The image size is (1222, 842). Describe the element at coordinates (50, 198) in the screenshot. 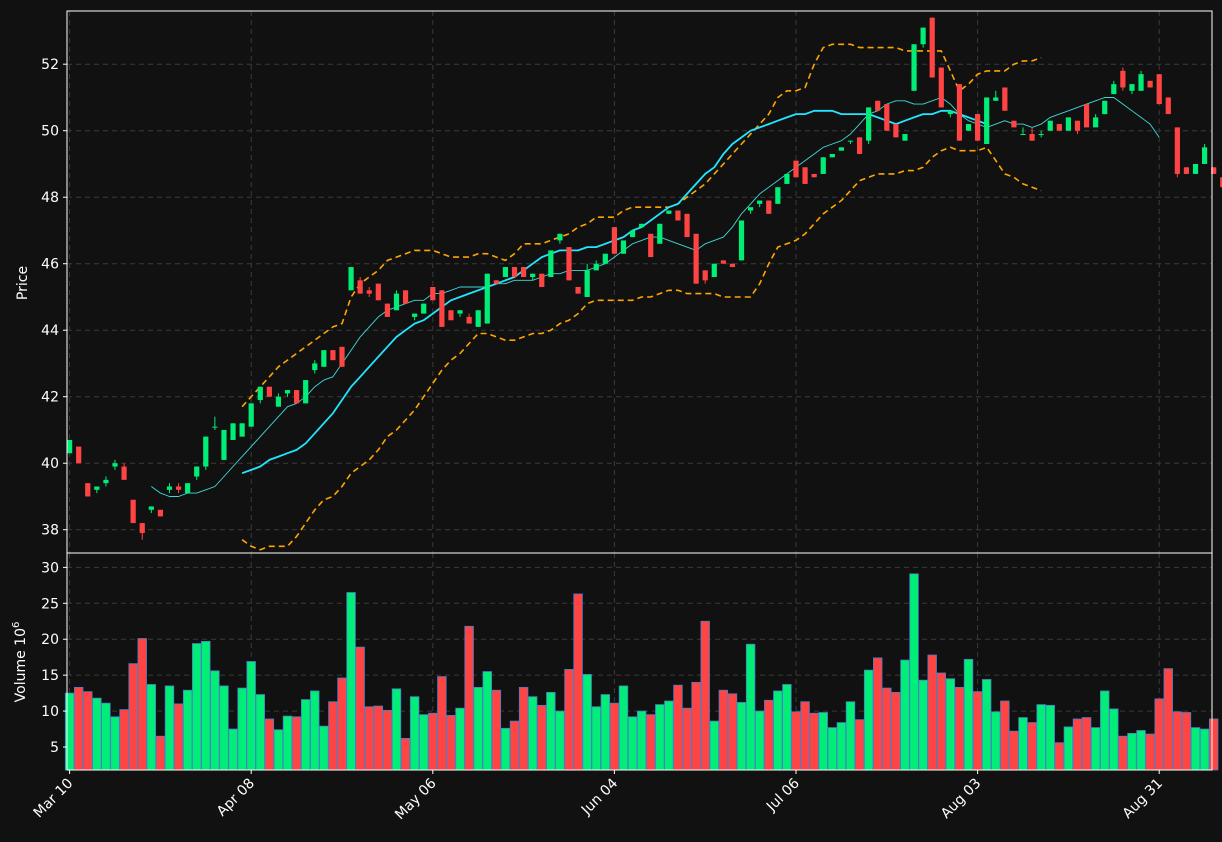

I see `price-tick-label: 48` at that location.